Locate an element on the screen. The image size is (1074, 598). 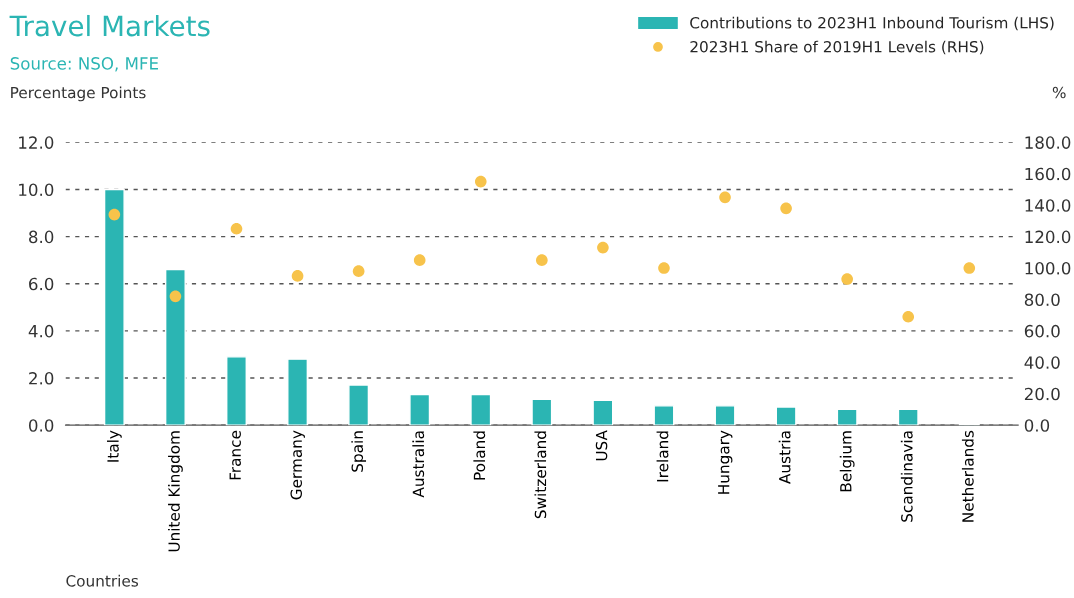
x-axis-title: Countries is located at coordinates (102, 580).